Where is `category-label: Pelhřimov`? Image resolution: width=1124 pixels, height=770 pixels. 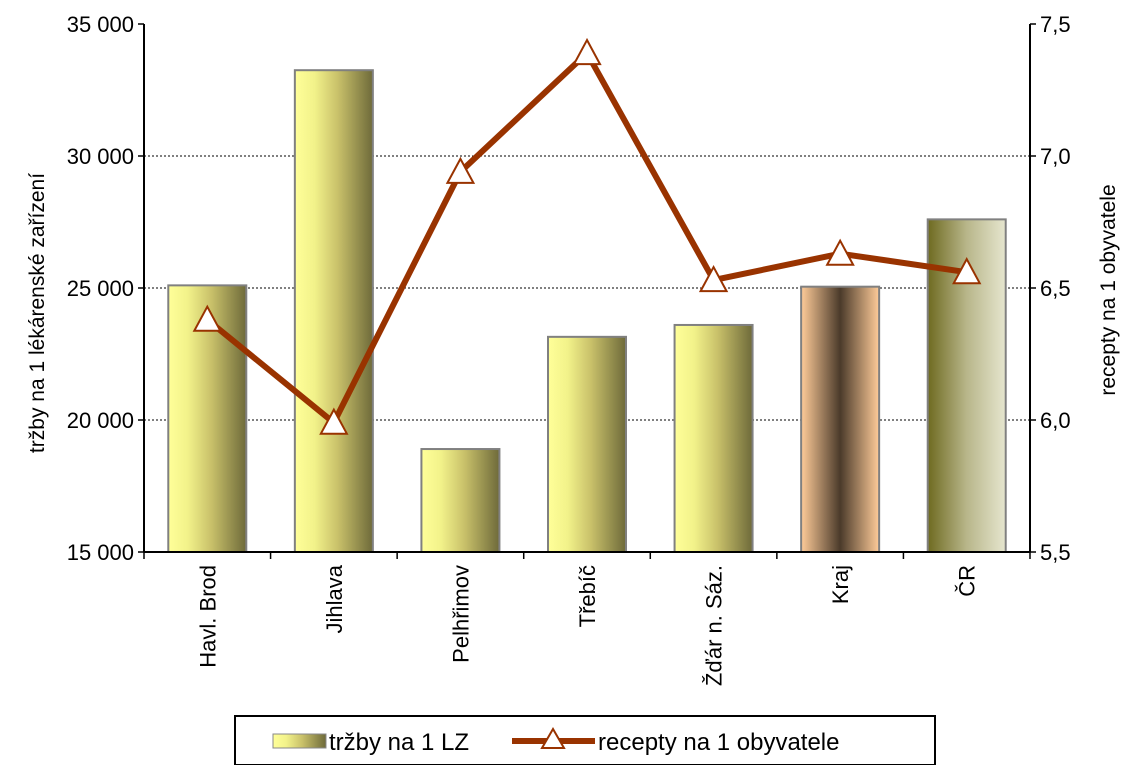 category-label: Pelhřimov is located at coordinates (460, 614).